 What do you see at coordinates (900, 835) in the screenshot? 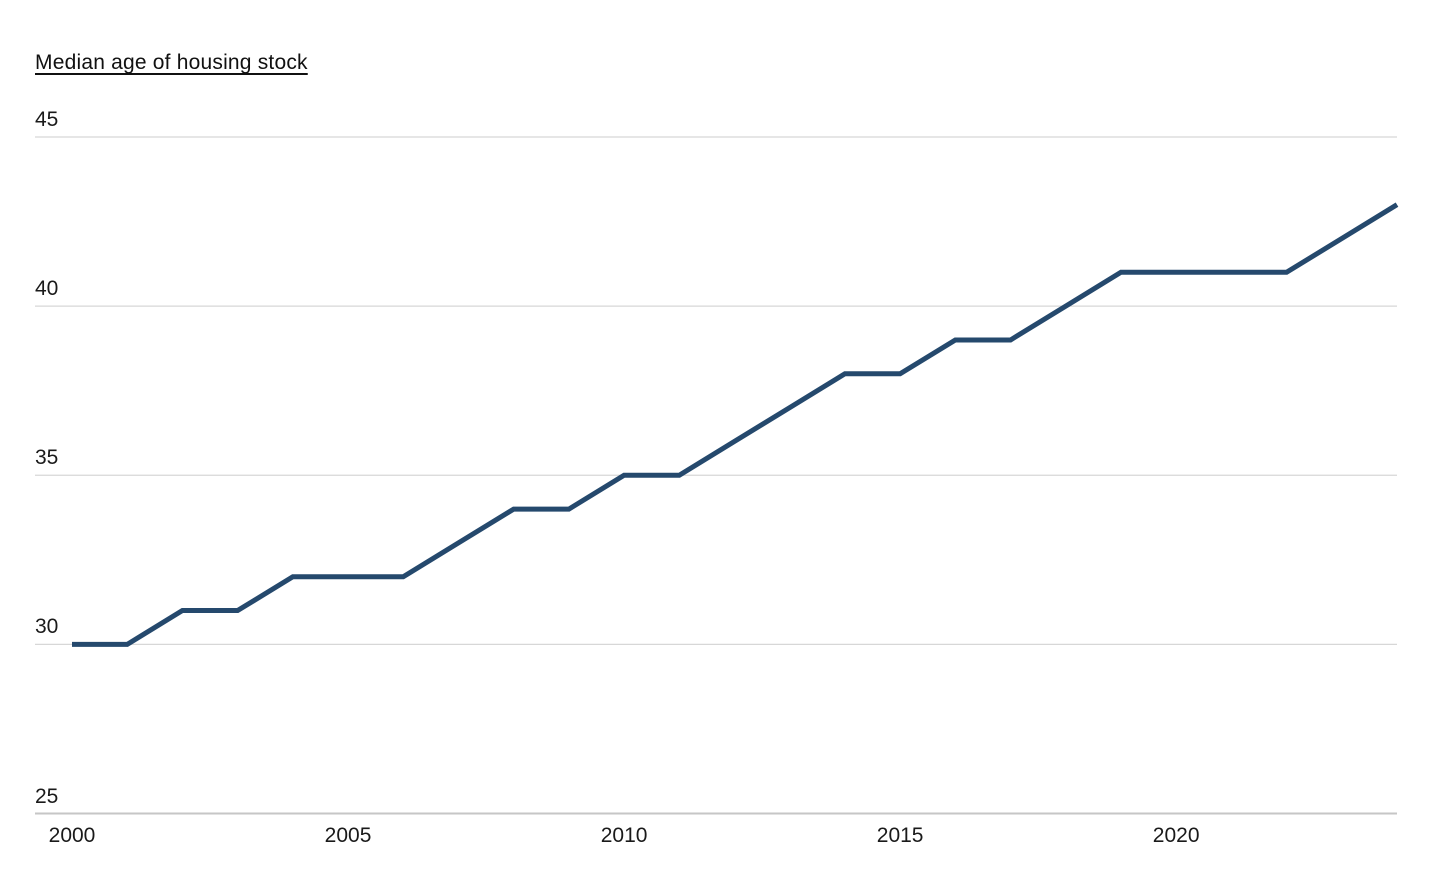
I see `x-tick-label-2015: 2015` at bounding box center [900, 835].